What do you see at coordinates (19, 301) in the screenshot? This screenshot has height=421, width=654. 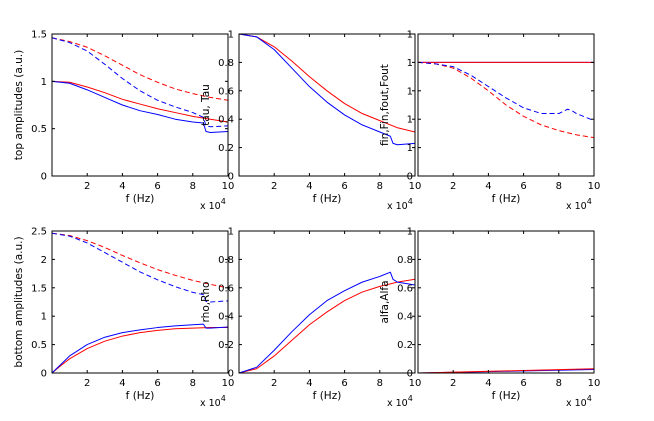 I see `y-axis-label: bottom amplitudes (a.u.)` at bounding box center [19, 301].